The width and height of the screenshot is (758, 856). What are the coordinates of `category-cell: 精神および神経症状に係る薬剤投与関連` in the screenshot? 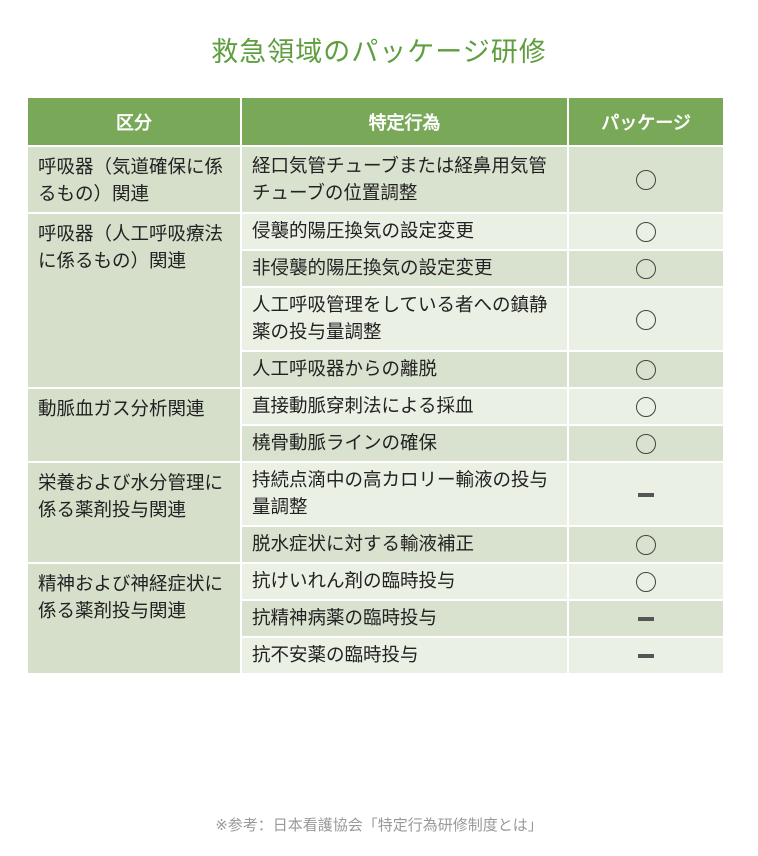 It's located at (134, 618).